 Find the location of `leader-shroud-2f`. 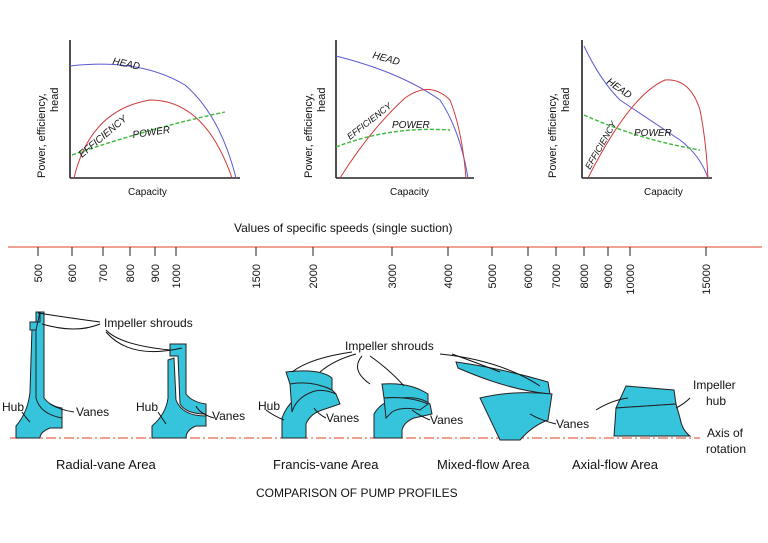

leader-shroud-2f is located at coordinates (490, 370).